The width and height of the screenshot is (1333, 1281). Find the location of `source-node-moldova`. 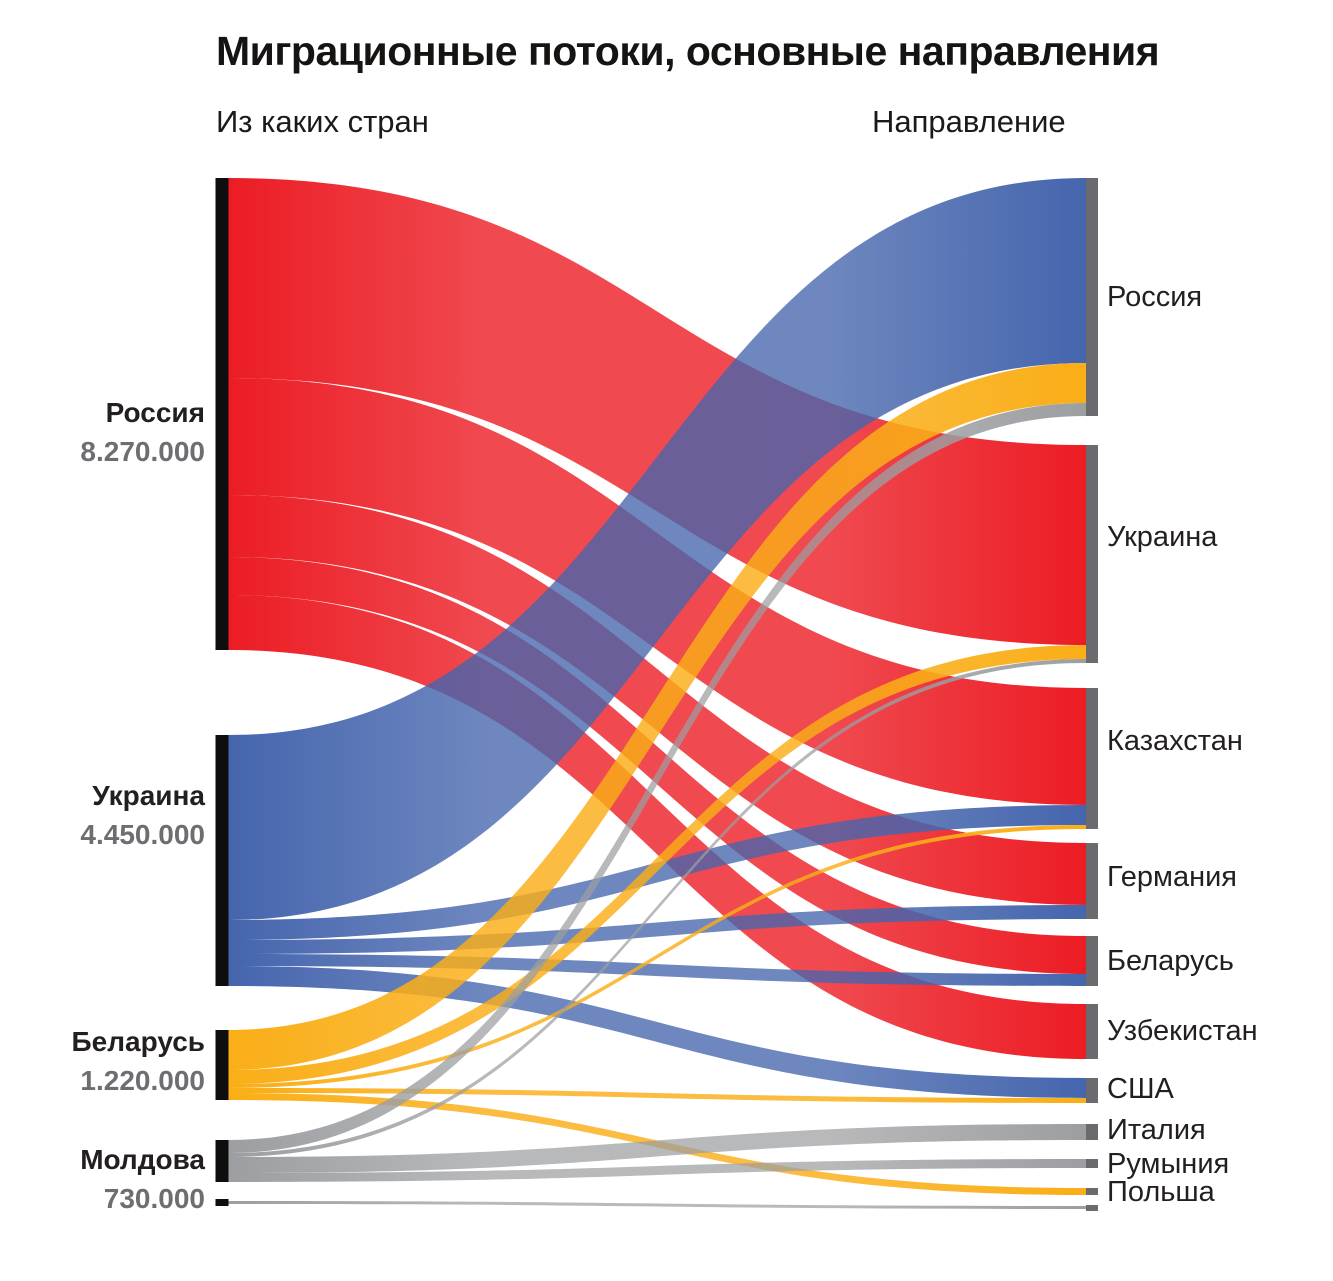

source-node-moldova is located at coordinates (222, 1161).